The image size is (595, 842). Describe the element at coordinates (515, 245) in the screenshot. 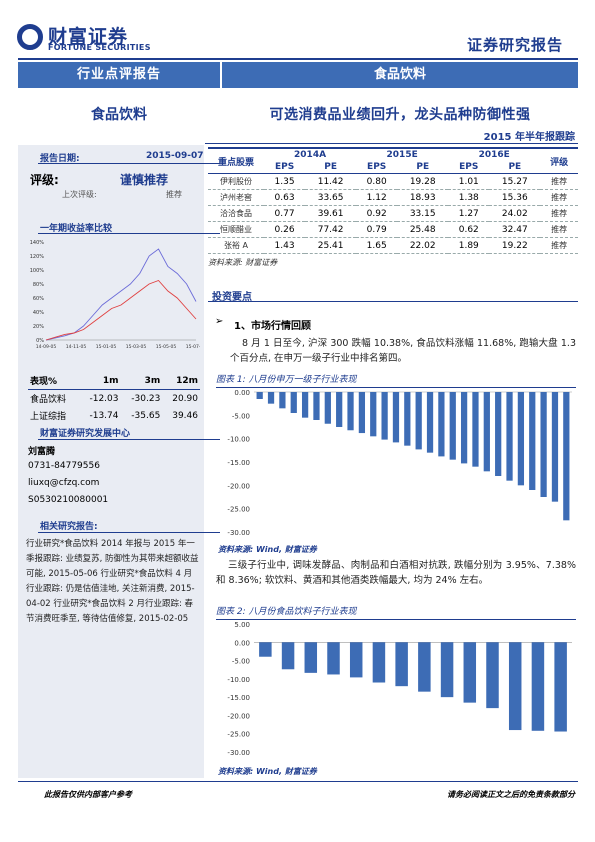

I see `forecast-cell: 19.22` at that location.